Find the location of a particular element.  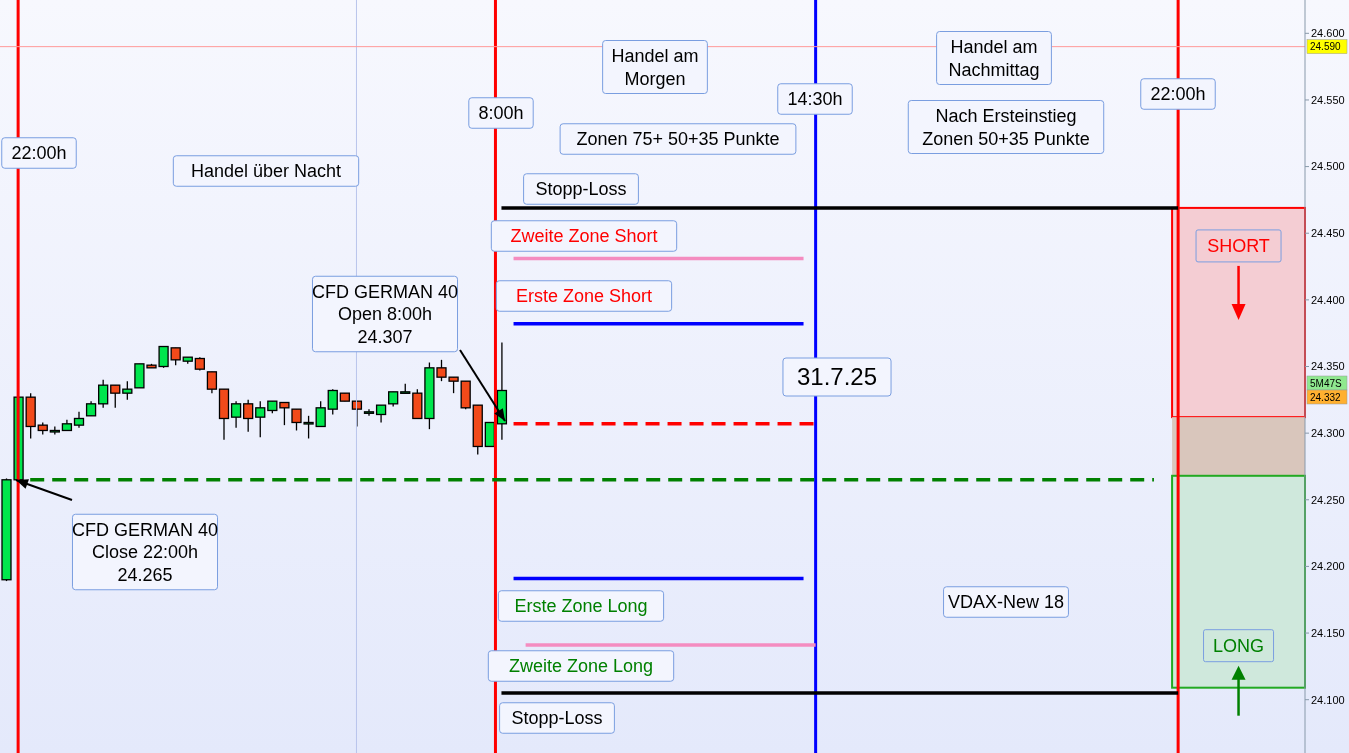

annotation: CFD GERMAN 40 Close 22:00h 24.265 is located at coordinates (145, 552).